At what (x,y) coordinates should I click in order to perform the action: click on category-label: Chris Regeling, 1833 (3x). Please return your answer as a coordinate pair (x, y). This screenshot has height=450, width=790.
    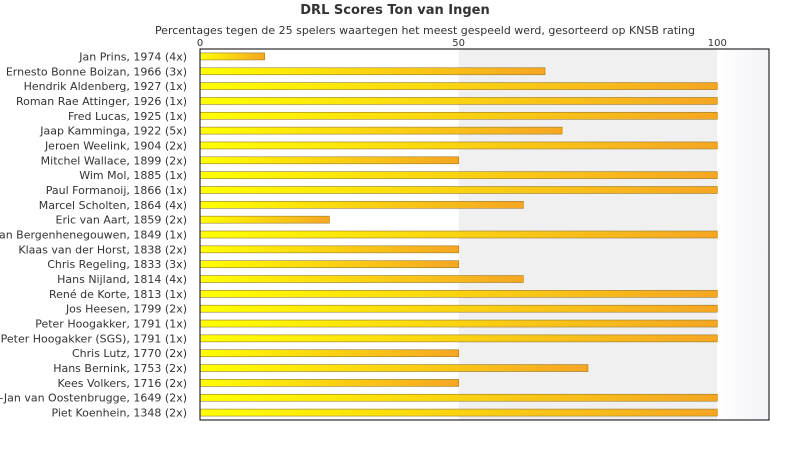
    Looking at the image, I should click on (117, 264).